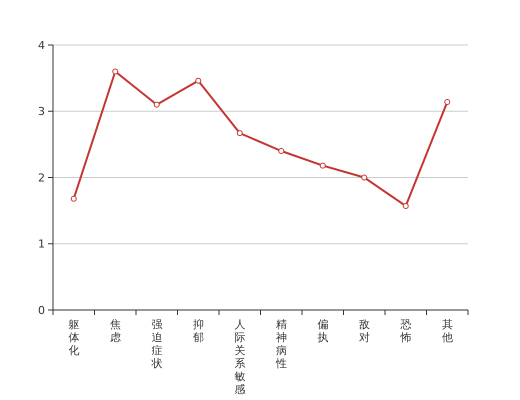 The width and height of the screenshot is (520, 400). What do you see at coordinates (447, 331) in the screenshot?
I see `x-tick-label: 其他` at bounding box center [447, 331].